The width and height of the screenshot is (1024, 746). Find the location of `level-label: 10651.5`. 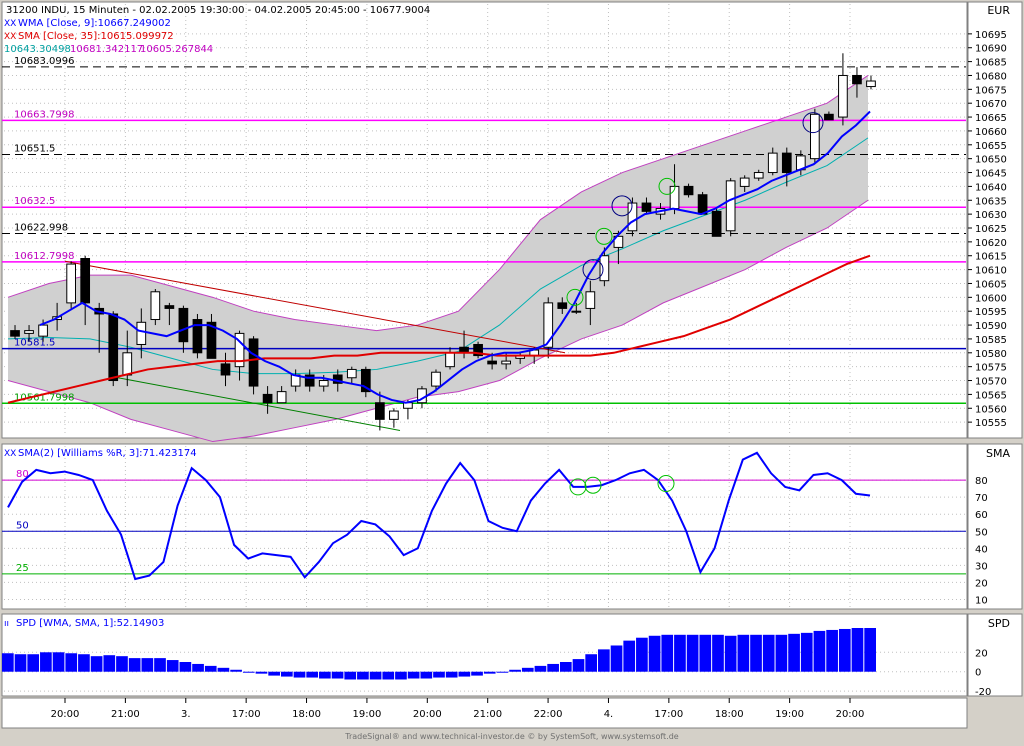

level-label: 10651.5 is located at coordinates (34, 149).